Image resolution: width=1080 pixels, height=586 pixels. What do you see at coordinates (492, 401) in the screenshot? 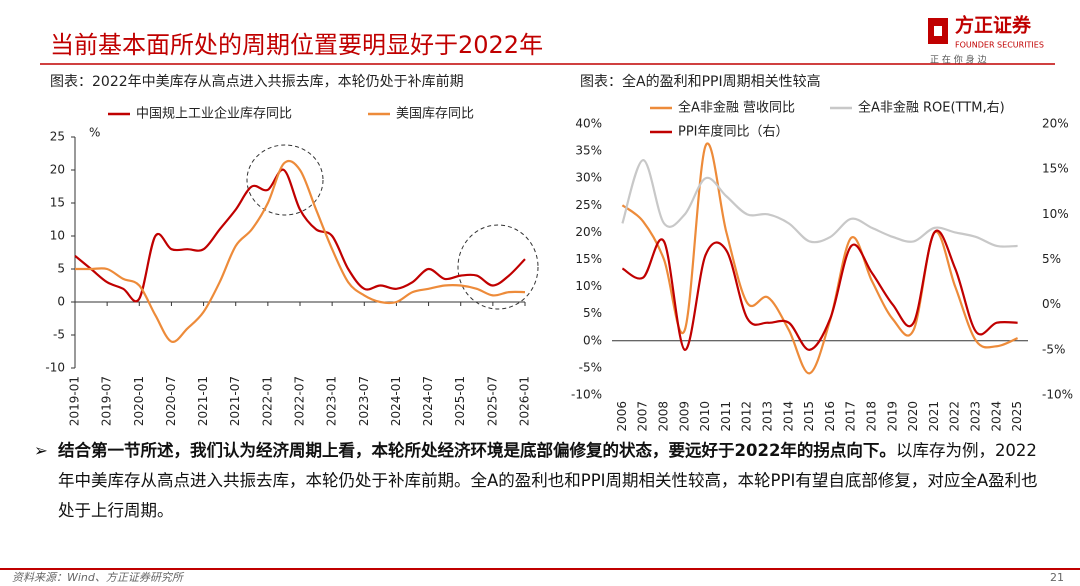
I see `x-tick-label: 2025-07` at bounding box center [492, 401].